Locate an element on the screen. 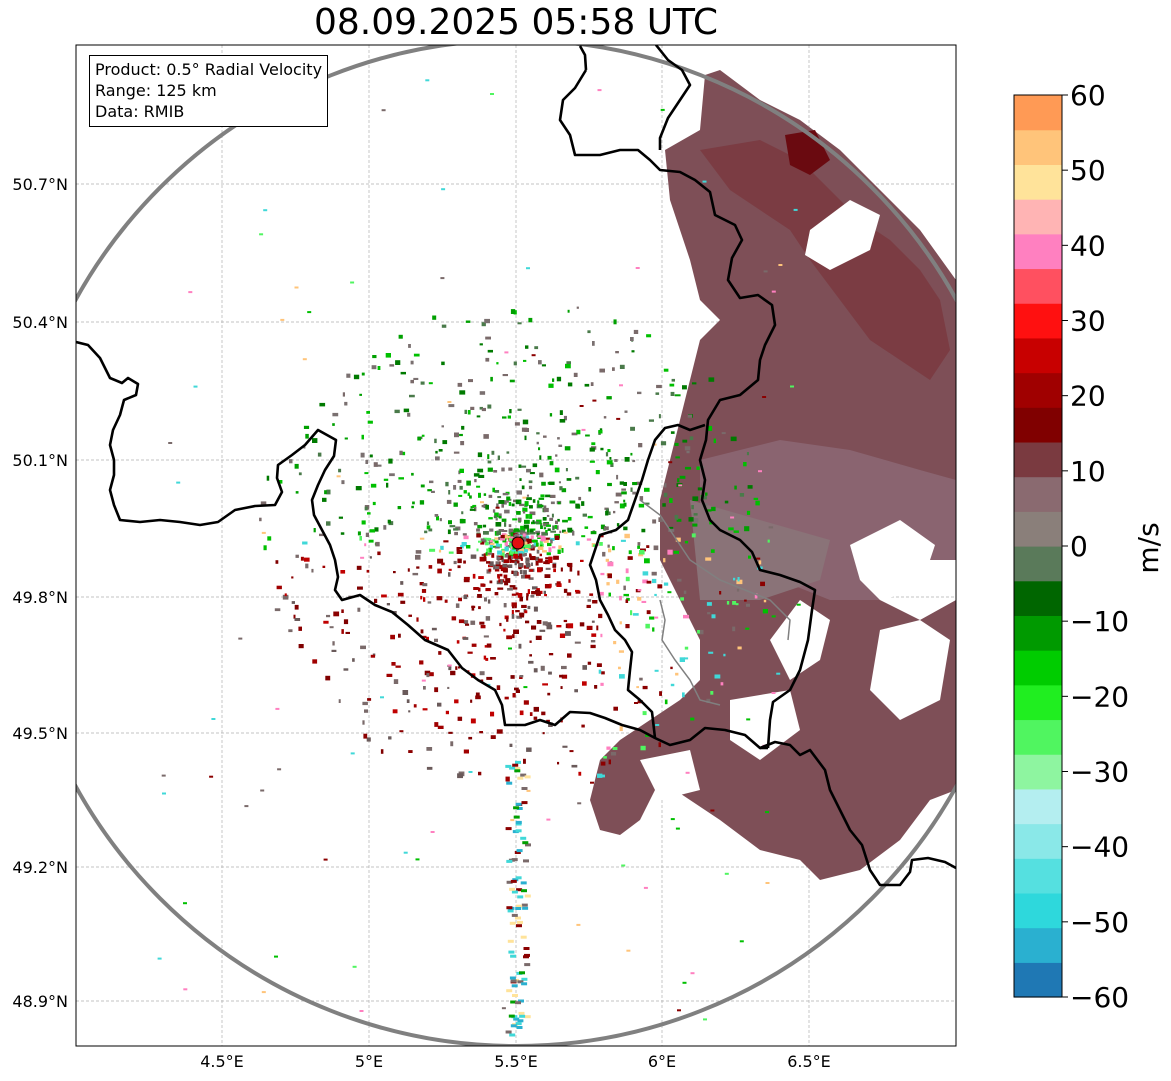  colorbar-tick-label: −50 is located at coordinates (1099, 922).